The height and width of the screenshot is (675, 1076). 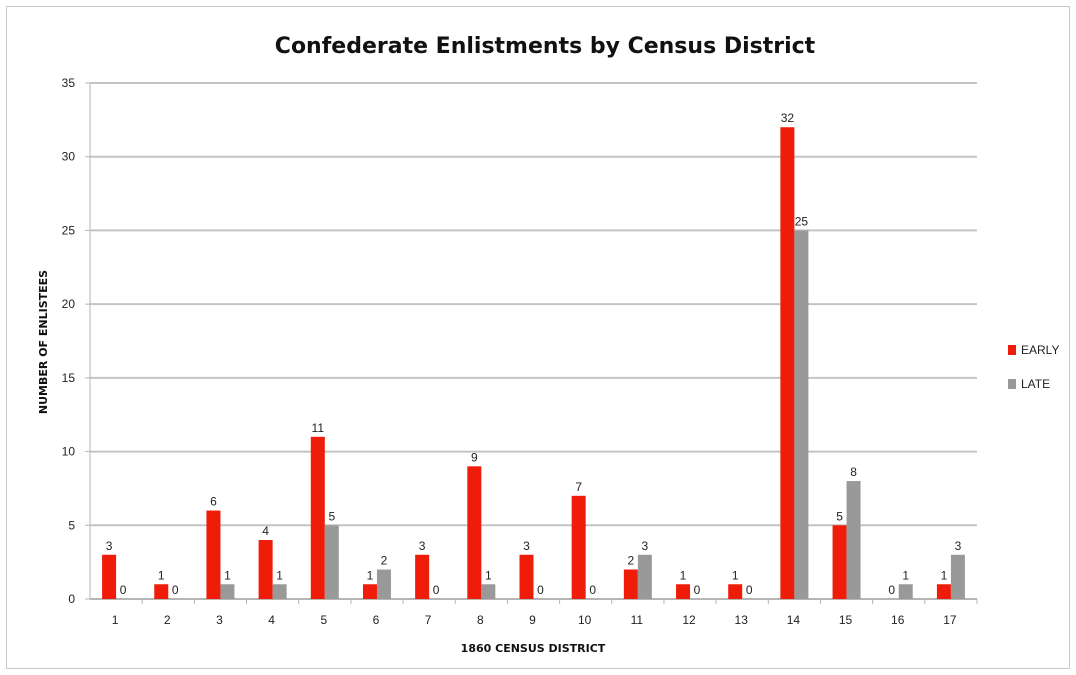 I want to click on x-tick-label: 17, so click(x=950, y=620).